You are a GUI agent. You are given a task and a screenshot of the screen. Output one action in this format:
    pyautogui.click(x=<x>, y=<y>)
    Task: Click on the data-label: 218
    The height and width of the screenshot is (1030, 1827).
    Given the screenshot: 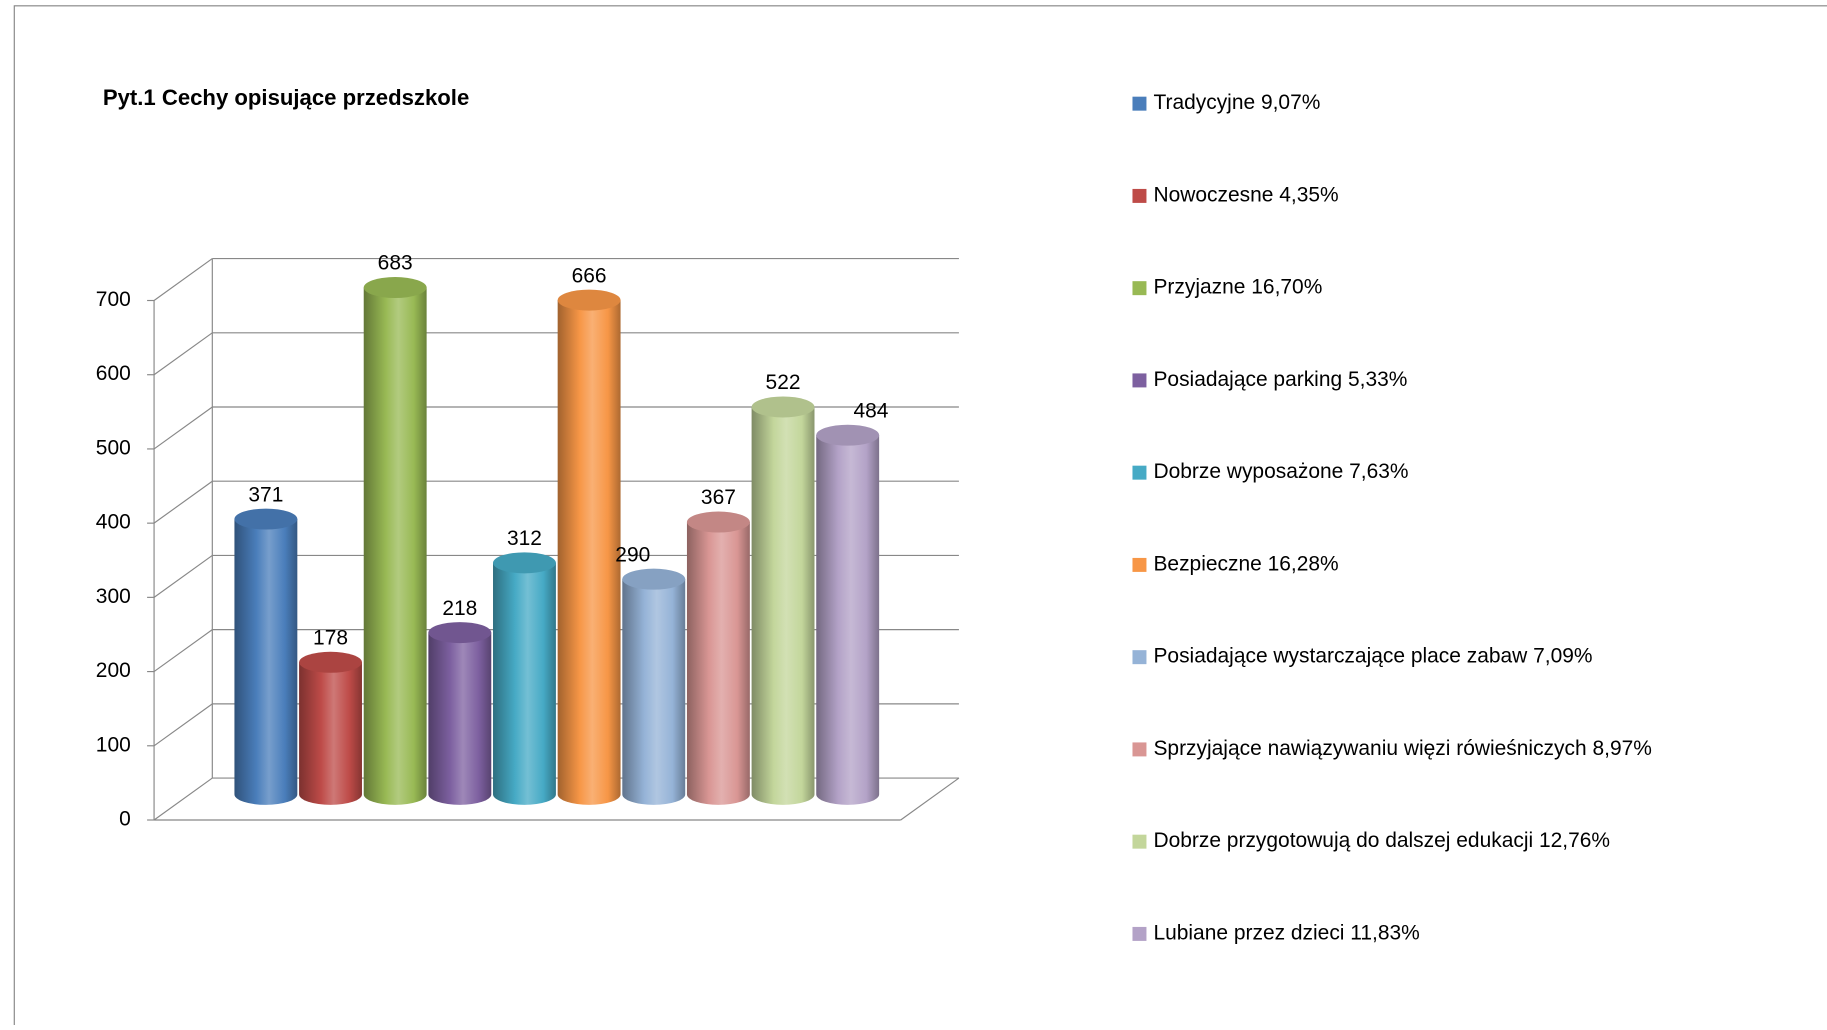 What is the action you would take?
    pyautogui.click(x=459, y=608)
    